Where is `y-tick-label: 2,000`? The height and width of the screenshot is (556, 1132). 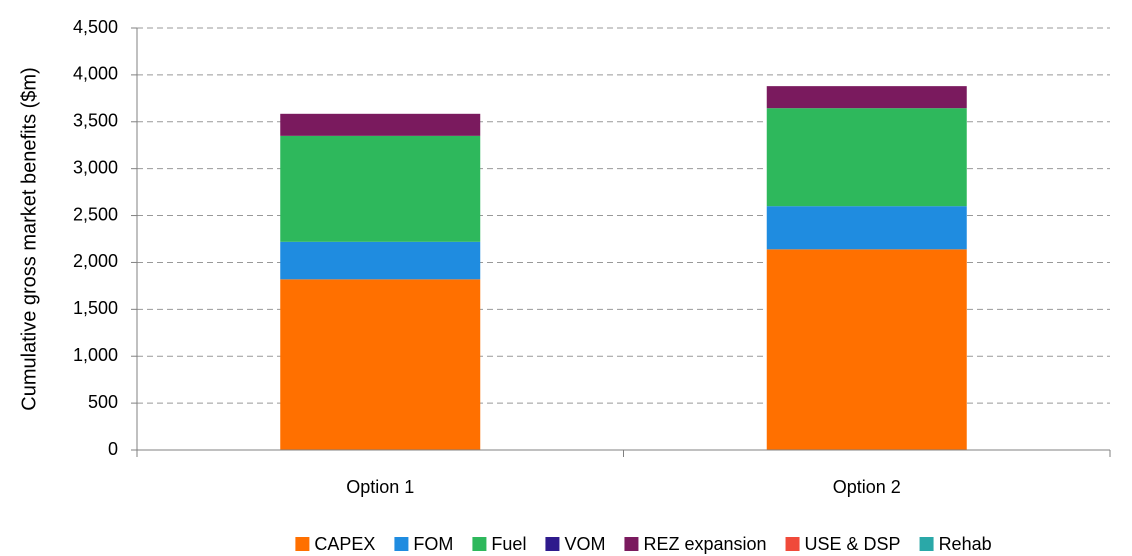
y-tick-label: 2,000 is located at coordinates (95, 261).